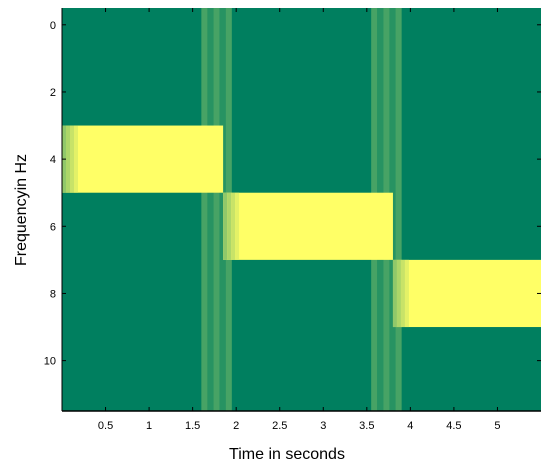  What do you see at coordinates (497, 426) in the screenshot?
I see `x-tick-label: 5` at bounding box center [497, 426].